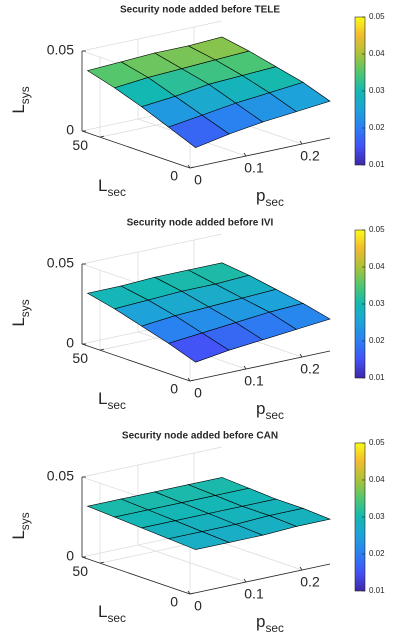  What do you see at coordinates (200, 10) in the screenshot?
I see `chart-title: Security node added before TELE` at bounding box center [200, 10].